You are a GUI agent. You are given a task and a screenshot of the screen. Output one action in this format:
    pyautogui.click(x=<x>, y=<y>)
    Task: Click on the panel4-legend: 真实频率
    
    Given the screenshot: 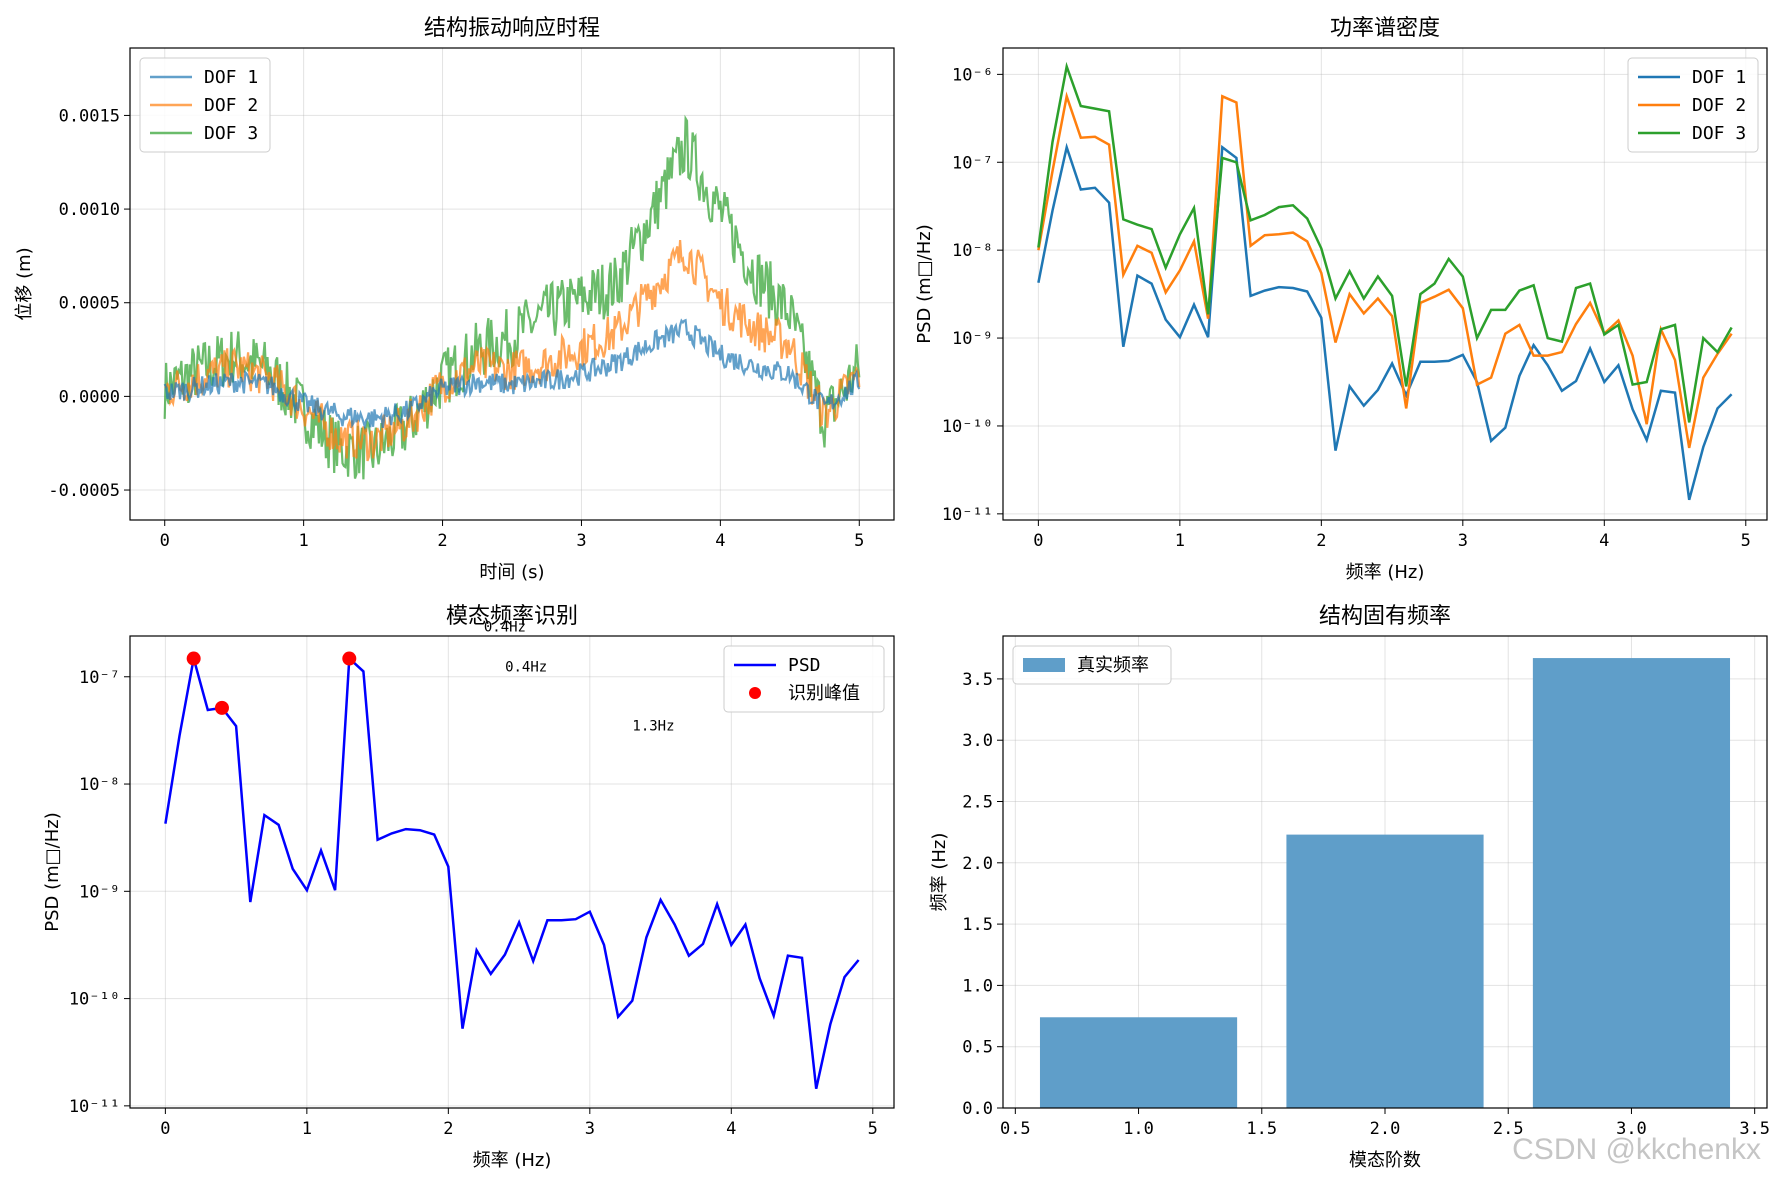 What is the action you would take?
    pyautogui.click(x=1092, y=665)
    